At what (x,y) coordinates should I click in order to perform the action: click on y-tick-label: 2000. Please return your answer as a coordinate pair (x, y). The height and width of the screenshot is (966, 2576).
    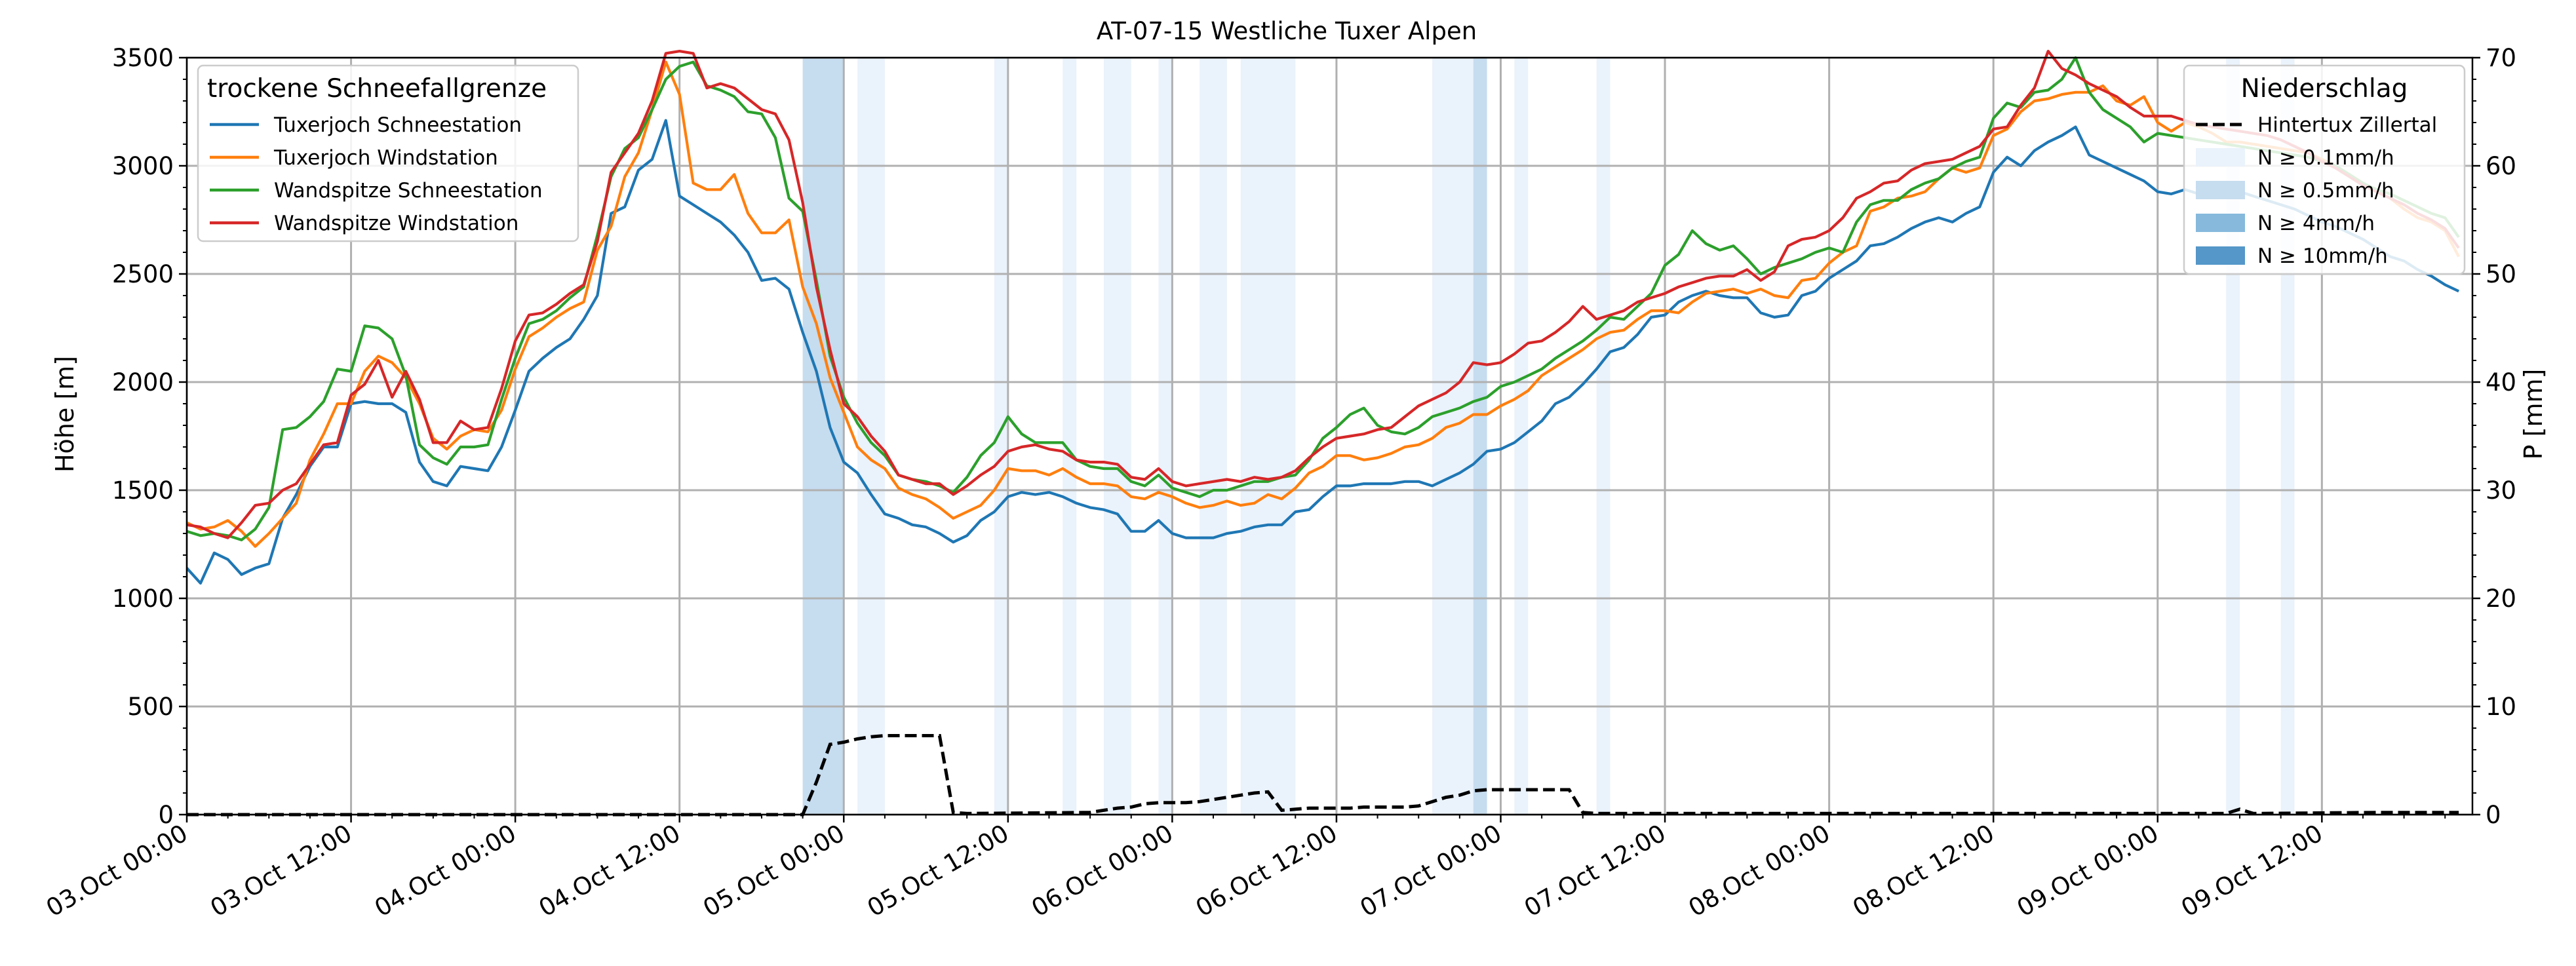
    Looking at the image, I should click on (143, 382).